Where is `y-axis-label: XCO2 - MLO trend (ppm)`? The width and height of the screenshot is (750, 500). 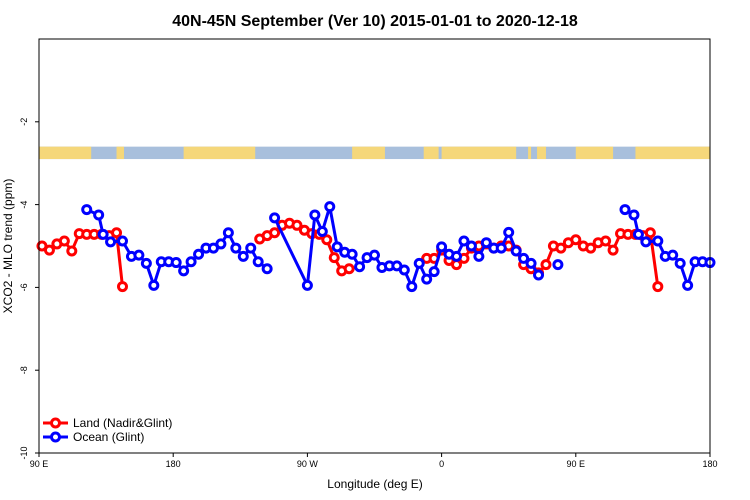
y-axis-label: XCO2 - MLO trend (ppm) is located at coordinates (8, 246).